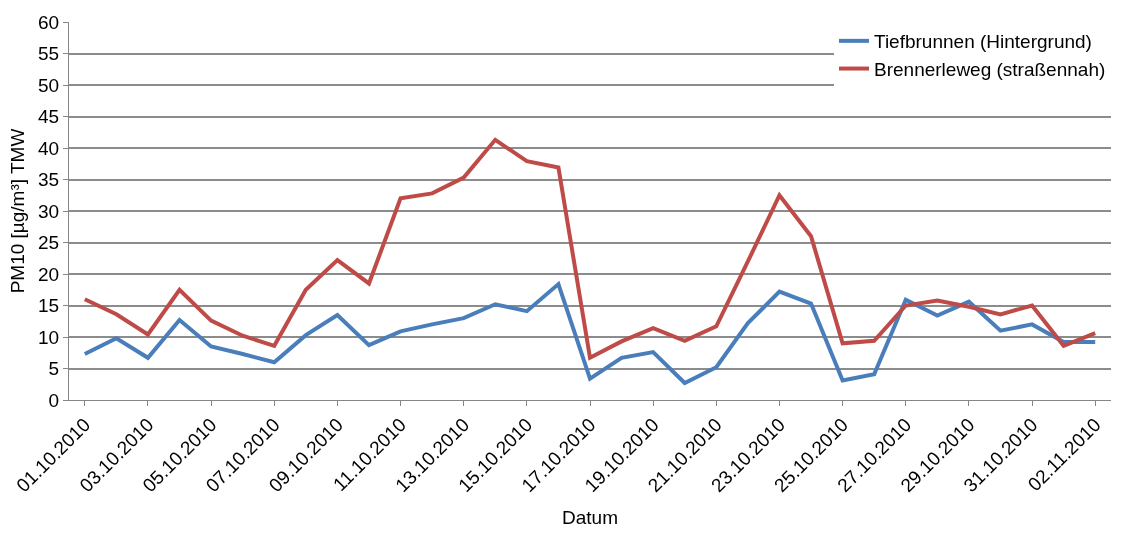 This screenshot has height=536, width=1126. Describe the element at coordinates (49, 54) in the screenshot. I see `y-tick-label: 55` at that location.